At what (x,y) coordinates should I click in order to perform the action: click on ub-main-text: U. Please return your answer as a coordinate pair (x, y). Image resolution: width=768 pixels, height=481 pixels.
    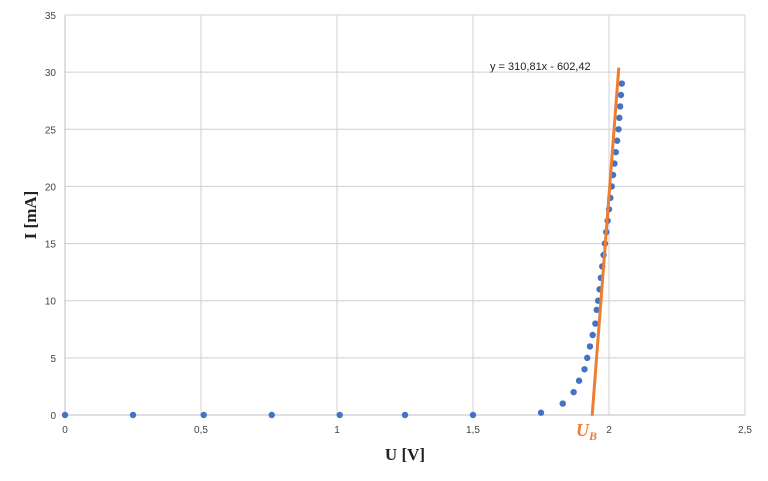
    Looking at the image, I should click on (583, 430).